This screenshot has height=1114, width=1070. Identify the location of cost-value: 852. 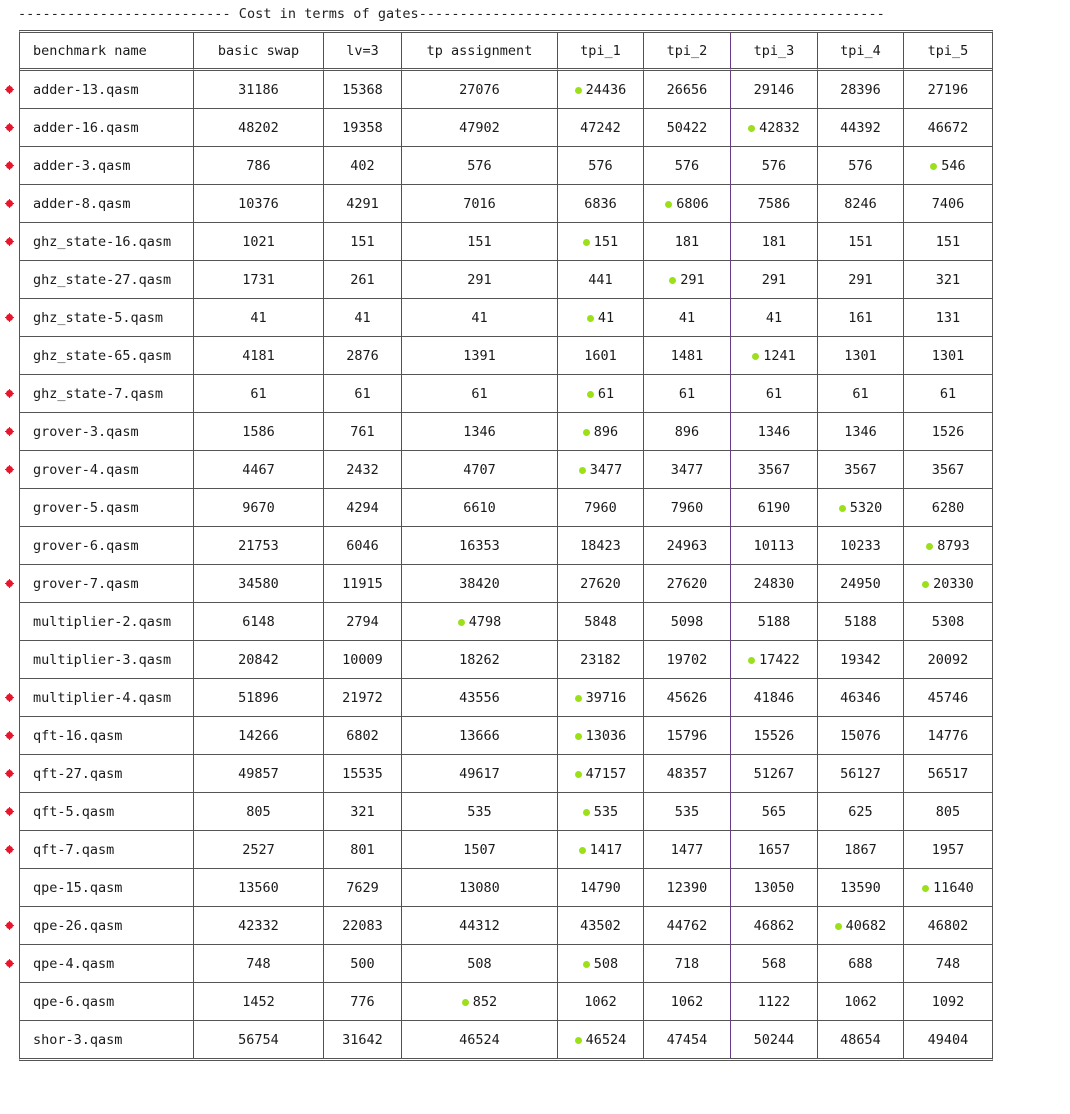
(485, 1001).